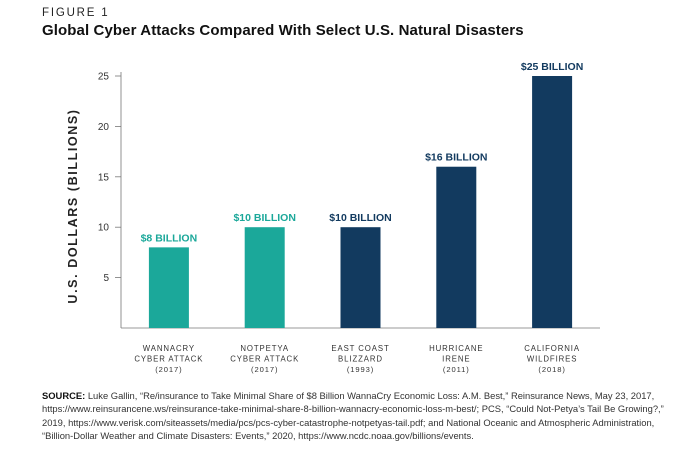 This screenshot has height=458, width=696. Describe the element at coordinates (360, 348) in the screenshot. I see `x-category-label: EAST COAST` at that location.